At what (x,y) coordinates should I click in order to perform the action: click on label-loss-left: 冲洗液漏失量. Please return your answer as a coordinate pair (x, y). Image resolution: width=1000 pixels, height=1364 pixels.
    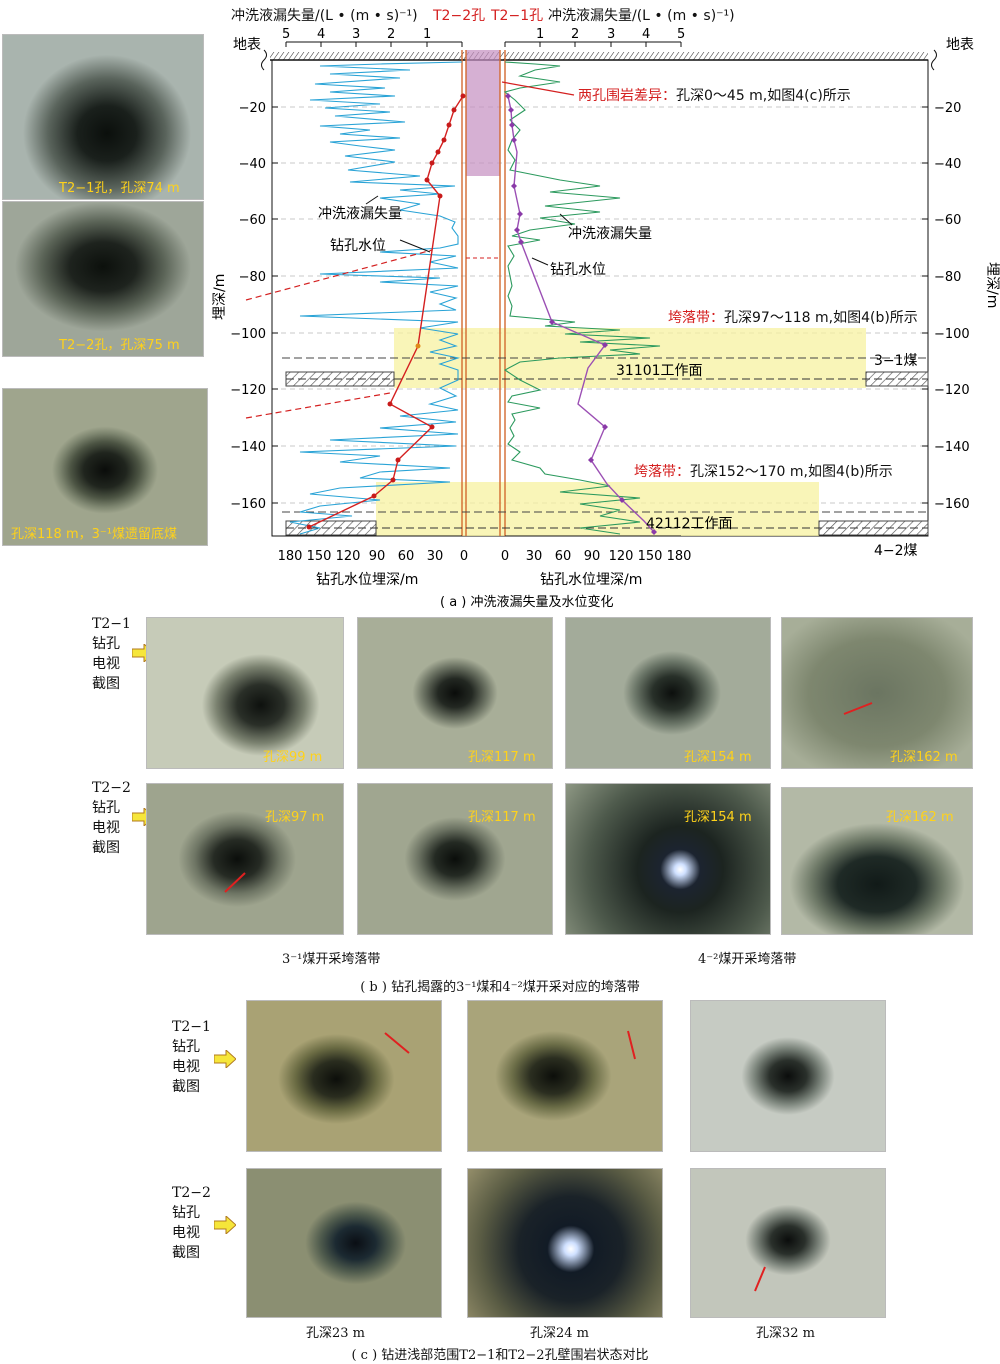
    Looking at the image, I should click on (360, 214).